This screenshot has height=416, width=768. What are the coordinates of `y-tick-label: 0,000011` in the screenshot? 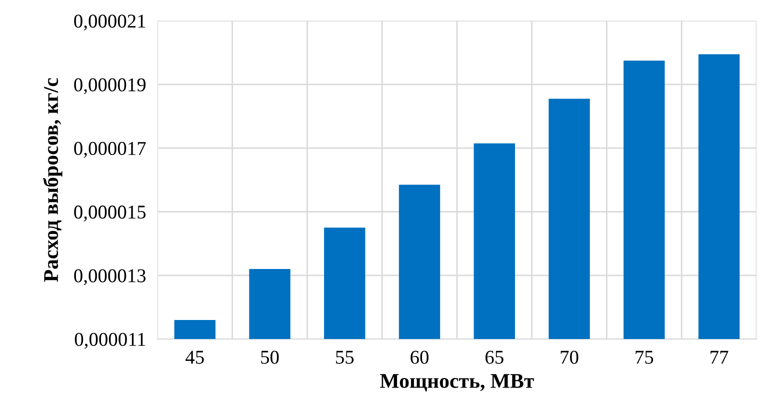 It's located at (110, 340).